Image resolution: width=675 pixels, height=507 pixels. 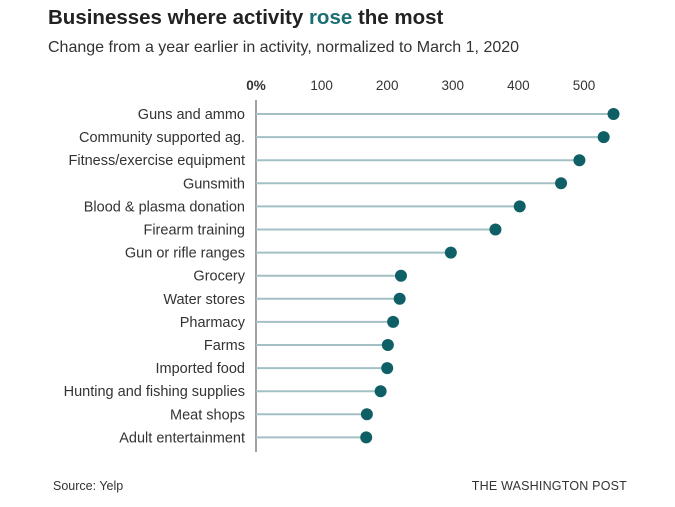 What do you see at coordinates (579, 160) in the screenshot?
I see `dot-fitness-exercise-equipment` at bounding box center [579, 160].